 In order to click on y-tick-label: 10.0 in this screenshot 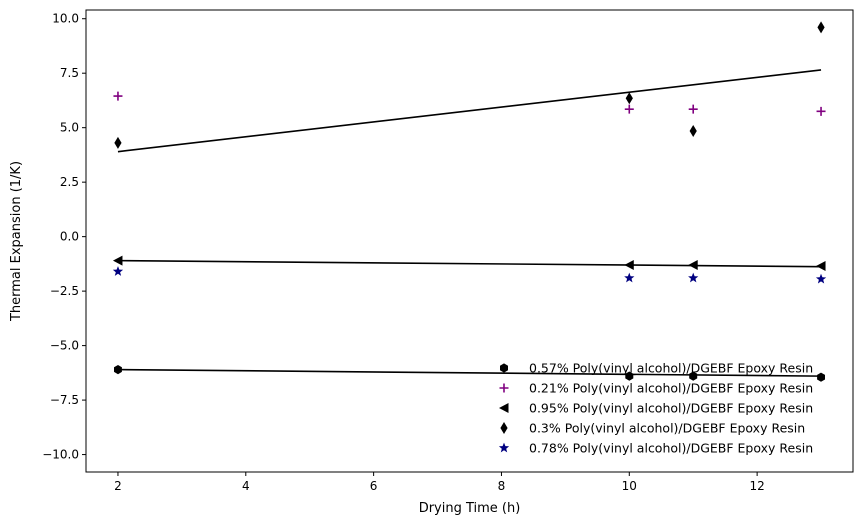, I will do `click(65, 19)`.